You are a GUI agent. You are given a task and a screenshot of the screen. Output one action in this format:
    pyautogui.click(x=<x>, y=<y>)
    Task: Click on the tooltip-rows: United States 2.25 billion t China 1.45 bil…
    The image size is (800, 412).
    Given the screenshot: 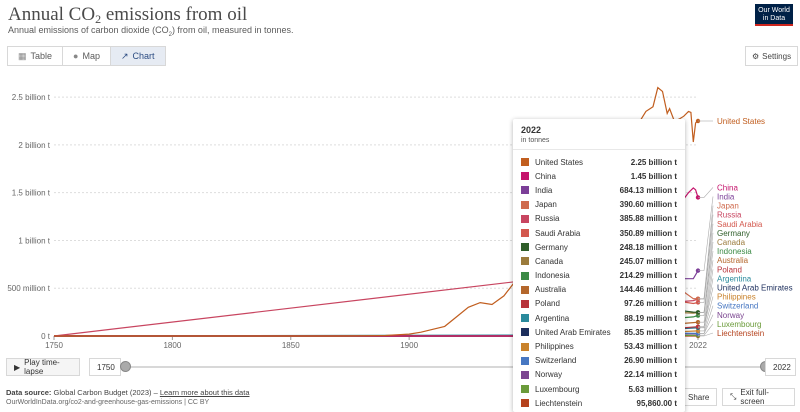 What is the action you would take?
    pyautogui.click(x=599, y=282)
    